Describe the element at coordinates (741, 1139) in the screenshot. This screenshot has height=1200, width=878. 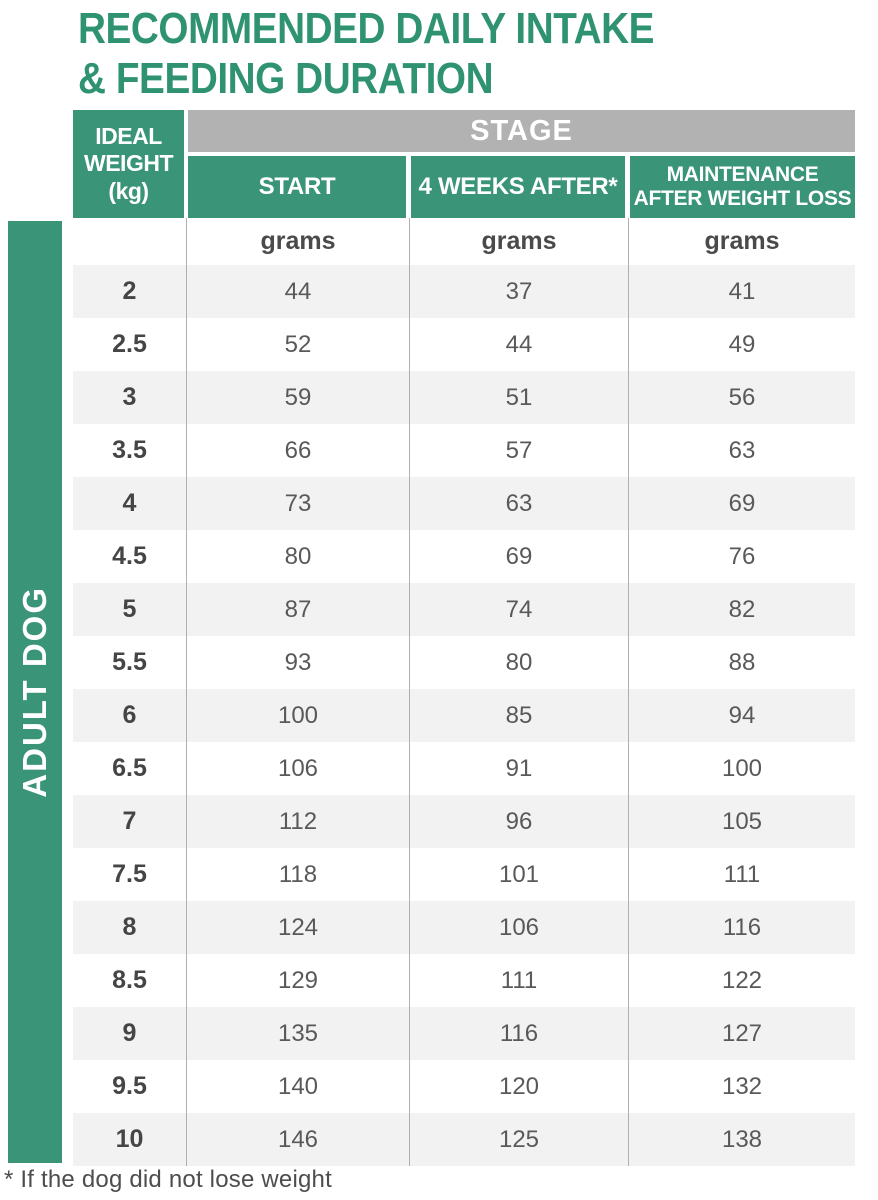
I see `grams-value-cell: 138` at that location.